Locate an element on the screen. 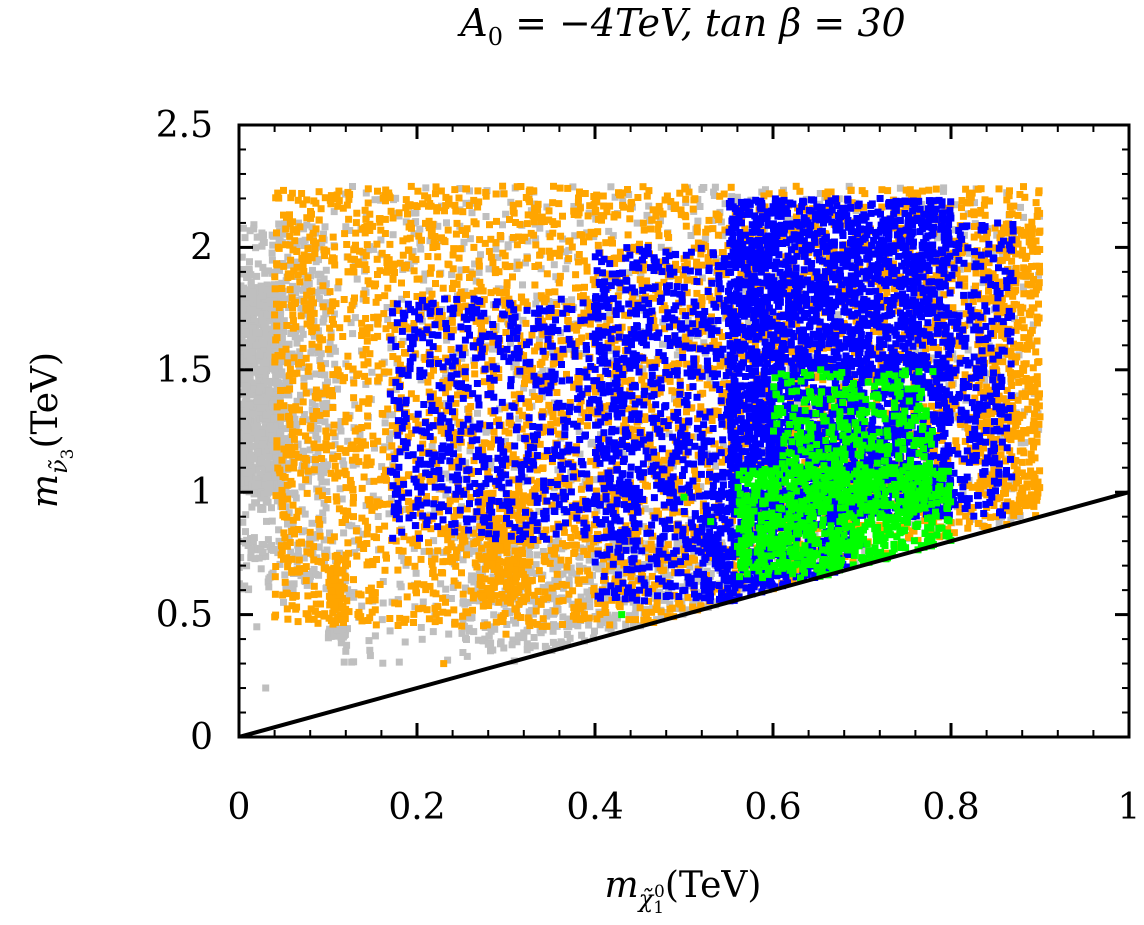  point-gray-1993 is located at coordinates (374, 448).